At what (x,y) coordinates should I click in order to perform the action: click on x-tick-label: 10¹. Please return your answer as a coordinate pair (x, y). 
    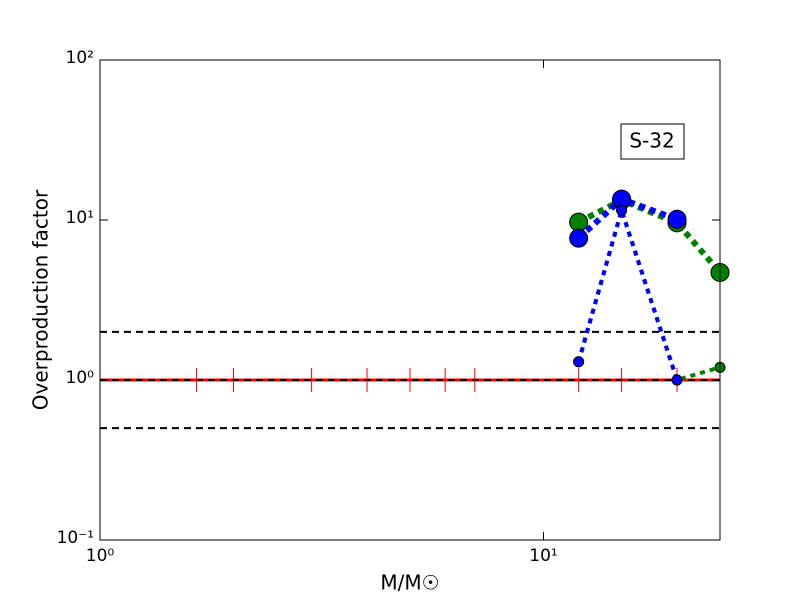
    Looking at the image, I should click on (543, 556).